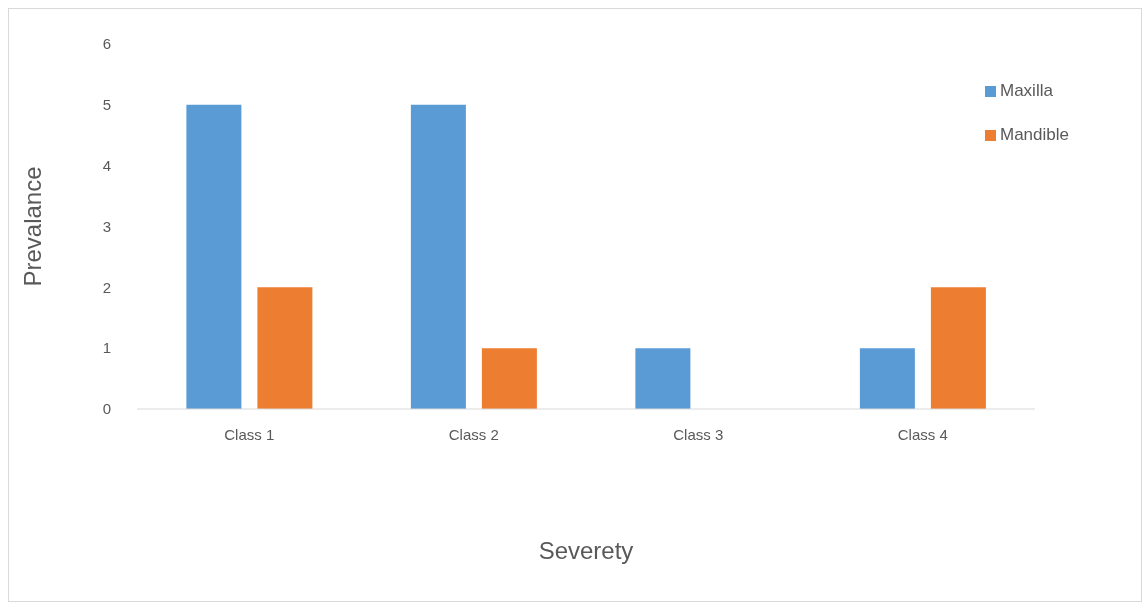 The image size is (1142, 602). Describe the element at coordinates (106, 105) in the screenshot. I see `y-tick-label: 5` at that location.